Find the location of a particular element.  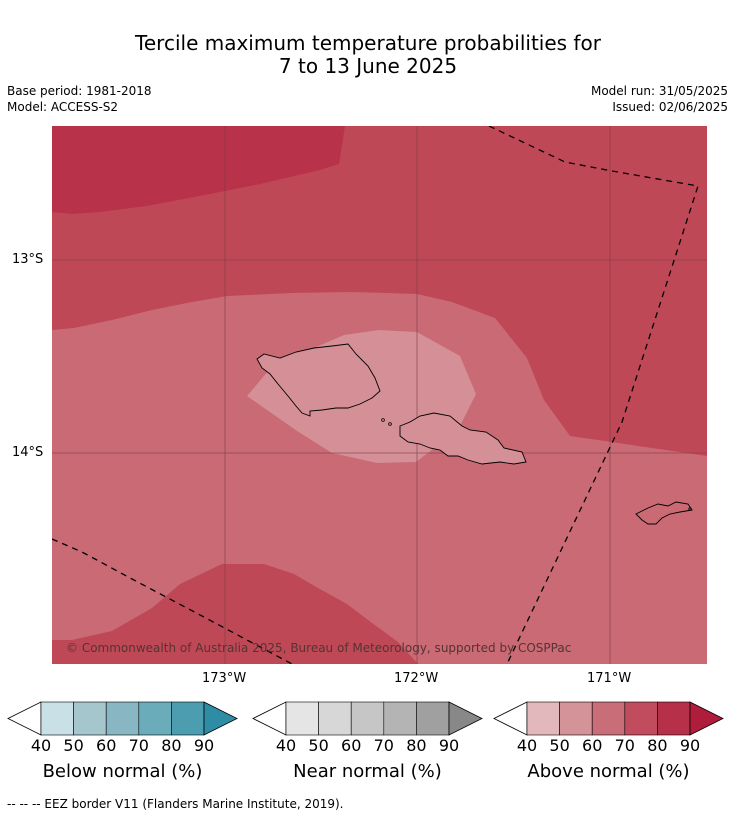

lat-label-14s: 14°S is located at coordinates (28, 452).